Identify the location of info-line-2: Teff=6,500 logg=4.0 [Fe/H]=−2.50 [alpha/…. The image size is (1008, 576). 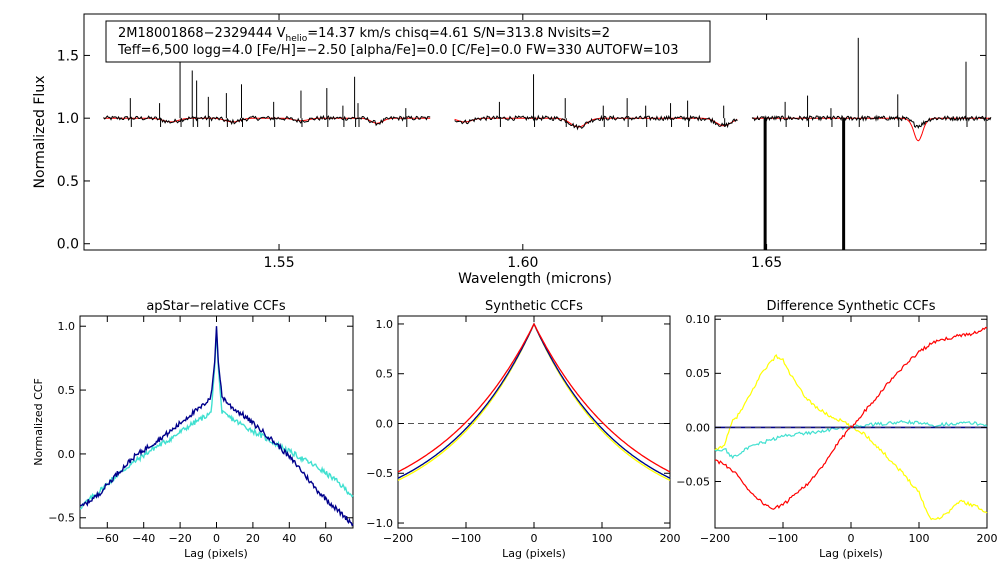
(398, 50).